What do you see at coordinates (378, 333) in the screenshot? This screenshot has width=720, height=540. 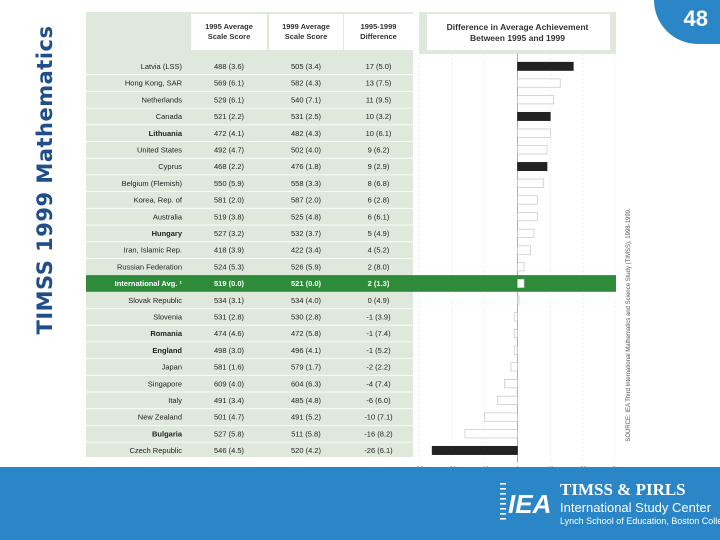 I see `difference-value: -1 (7.4)` at bounding box center [378, 333].